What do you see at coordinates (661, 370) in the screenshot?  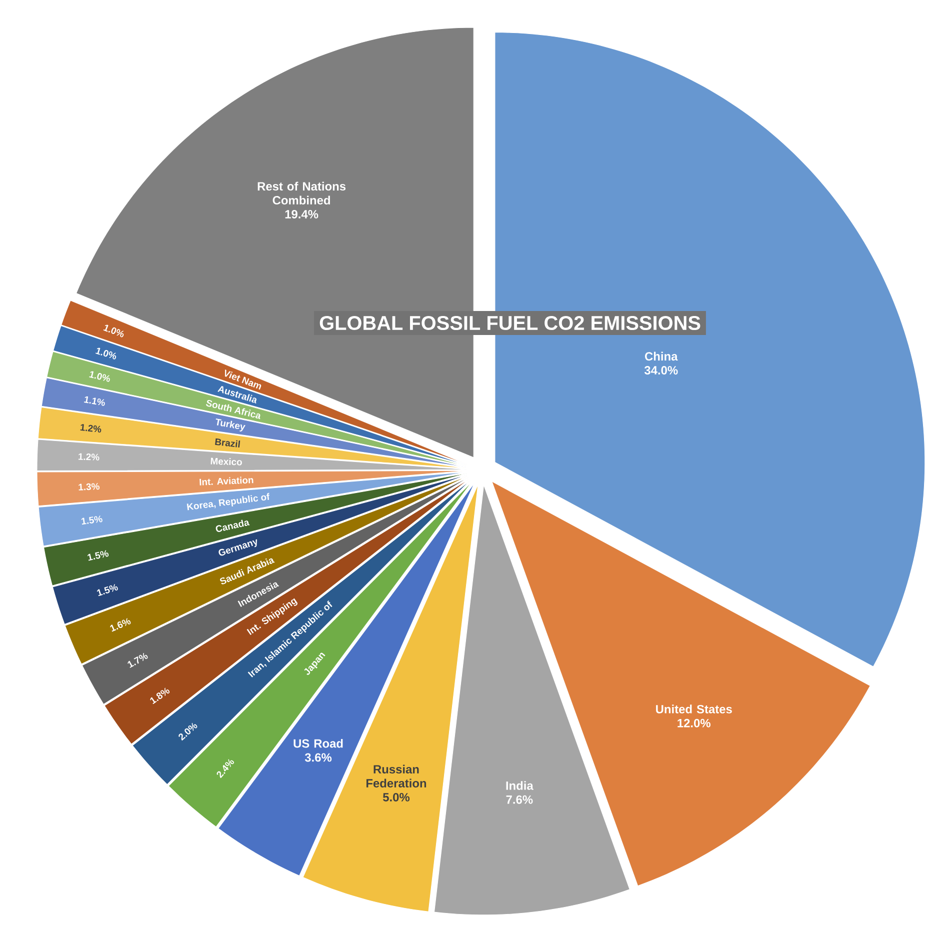 I see `data-label: 34.0%` at bounding box center [661, 370].